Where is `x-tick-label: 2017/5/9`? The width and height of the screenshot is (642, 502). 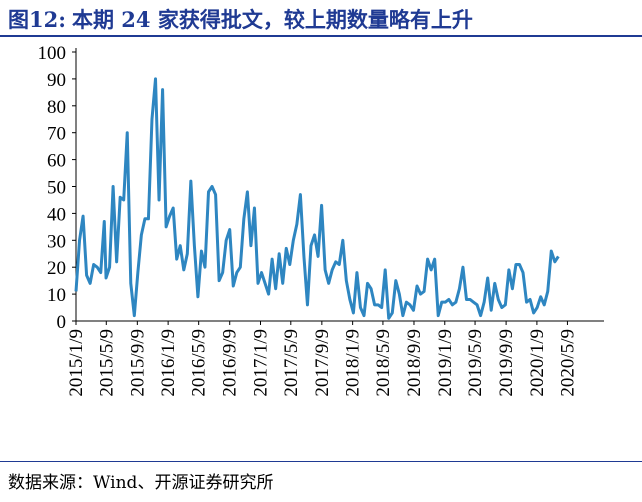
x-tick-label: 2017/5/9 is located at coordinates (291, 363).